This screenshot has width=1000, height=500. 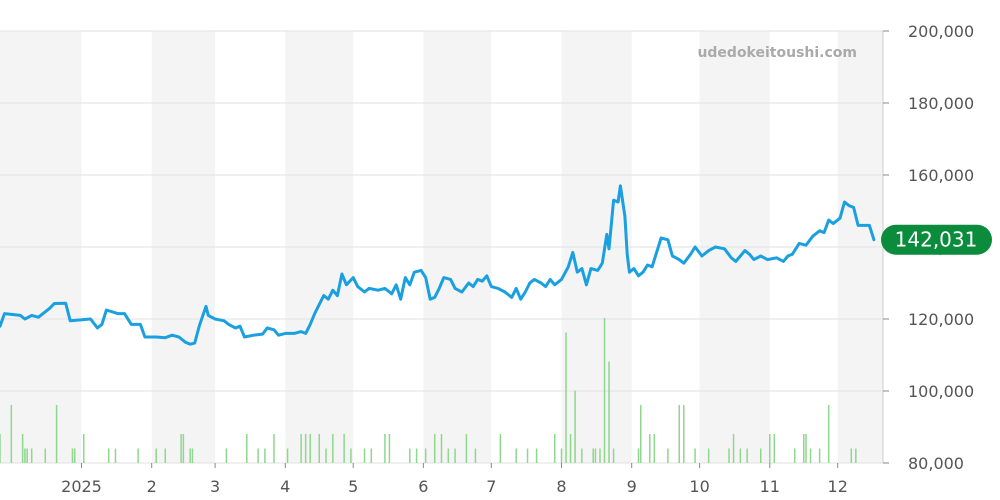 I want to click on x-tick-label: 2, so click(x=152, y=486).